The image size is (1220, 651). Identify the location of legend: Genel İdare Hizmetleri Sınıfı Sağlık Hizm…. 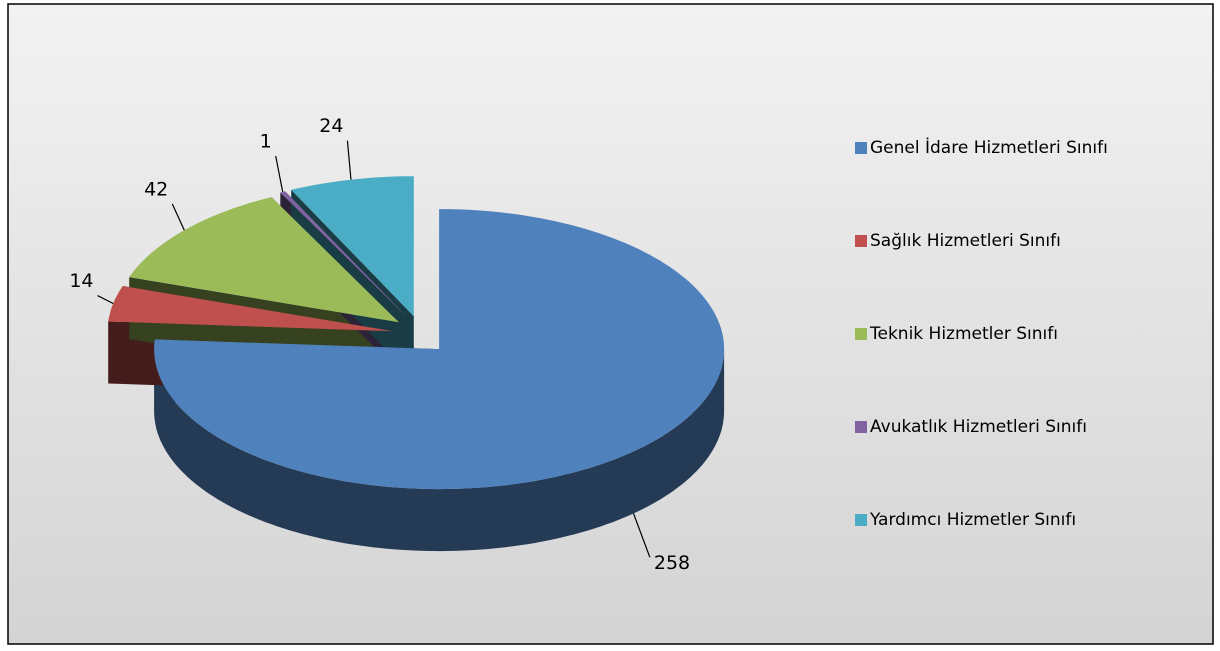
(981, 333).